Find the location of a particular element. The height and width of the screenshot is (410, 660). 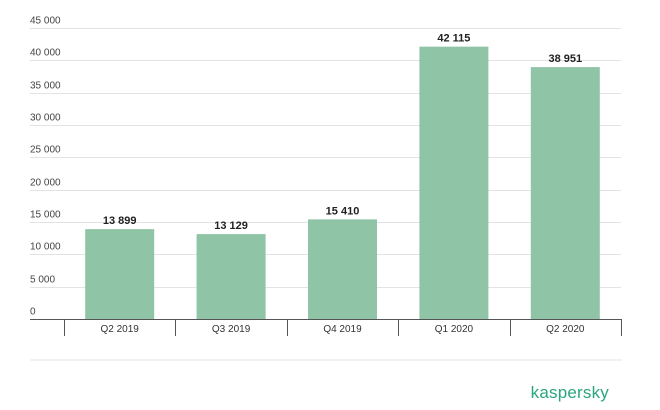

data-label: 42 115 is located at coordinates (453, 39).